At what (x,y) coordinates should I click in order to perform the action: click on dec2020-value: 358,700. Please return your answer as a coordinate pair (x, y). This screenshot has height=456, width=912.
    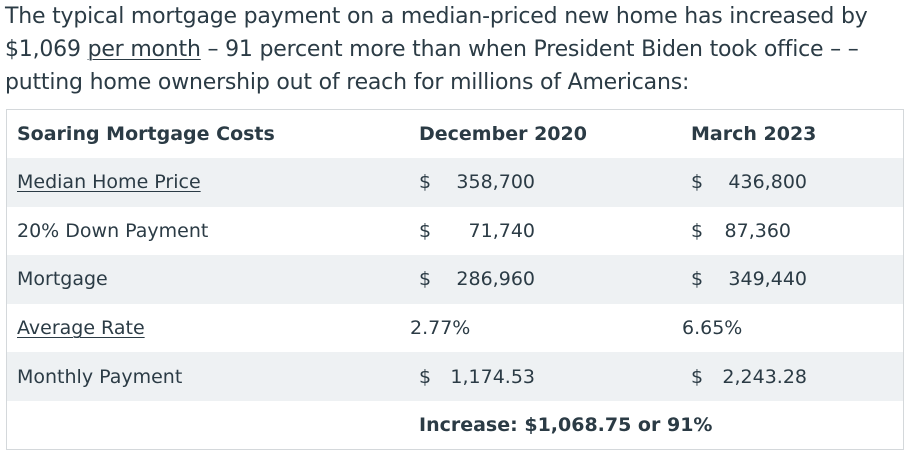
    Looking at the image, I should click on (495, 182).